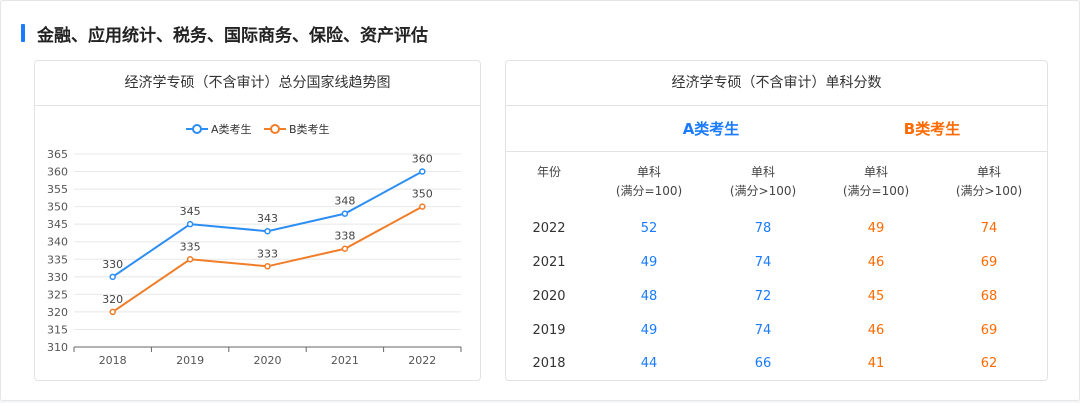 The image size is (1080, 403). Describe the element at coordinates (549, 228) in the screenshot. I see `year-cell: 2022` at that location.